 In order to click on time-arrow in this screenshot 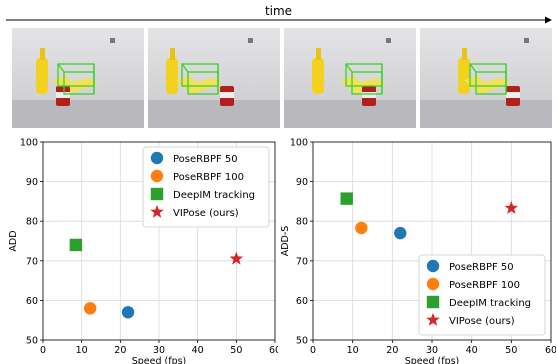, I will do `click(279, 20)`.